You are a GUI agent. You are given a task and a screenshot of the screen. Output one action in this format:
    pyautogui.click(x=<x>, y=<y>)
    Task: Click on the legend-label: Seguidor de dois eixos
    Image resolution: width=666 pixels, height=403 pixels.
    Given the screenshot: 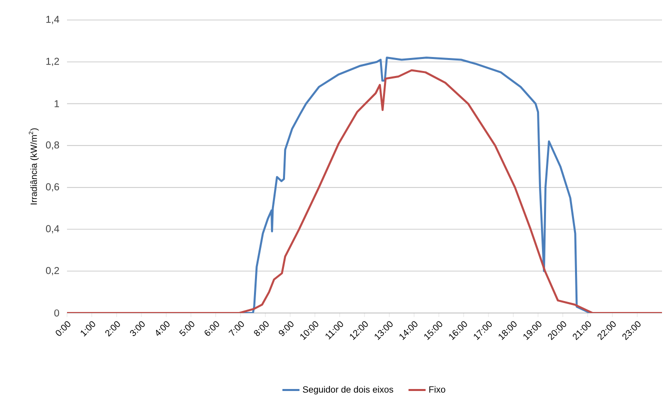 What is the action you would take?
    pyautogui.click(x=348, y=390)
    